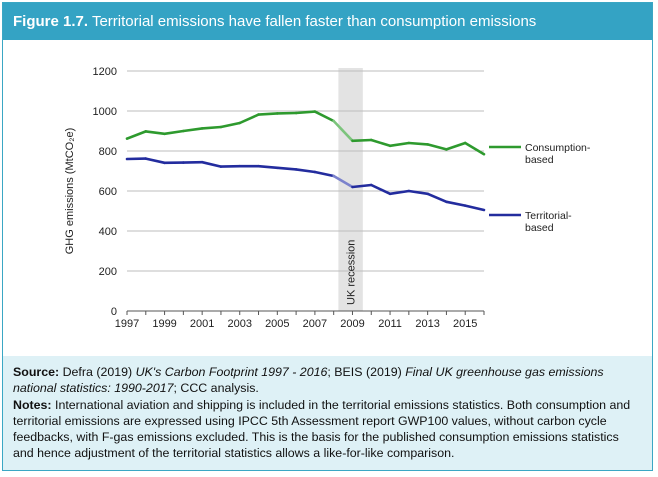  I want to click on y-tick-label: 1200, so click(105, 72).